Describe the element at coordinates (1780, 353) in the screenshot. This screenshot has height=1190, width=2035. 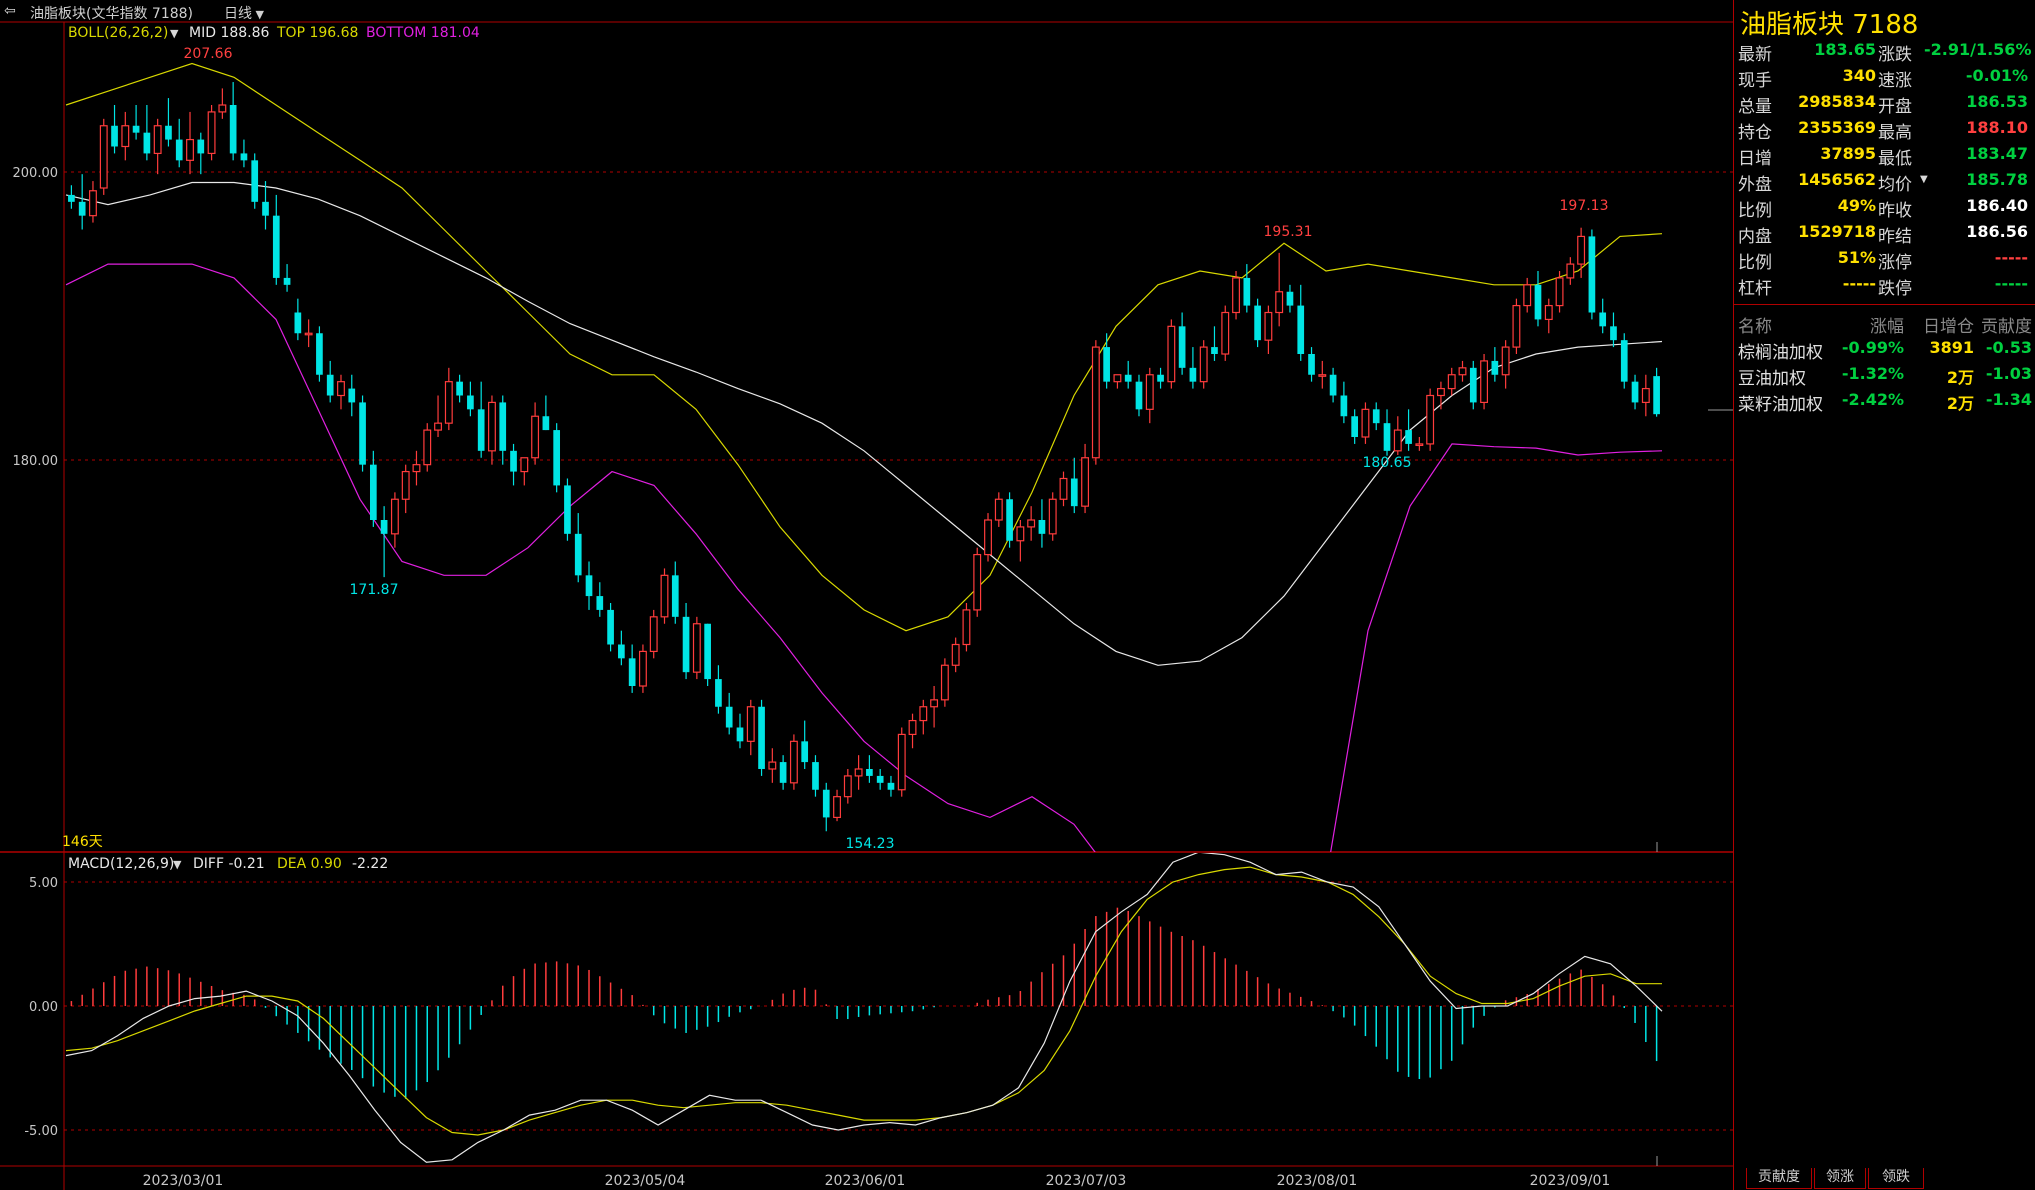
I see `component-name: 棕榈油加权` at that location.